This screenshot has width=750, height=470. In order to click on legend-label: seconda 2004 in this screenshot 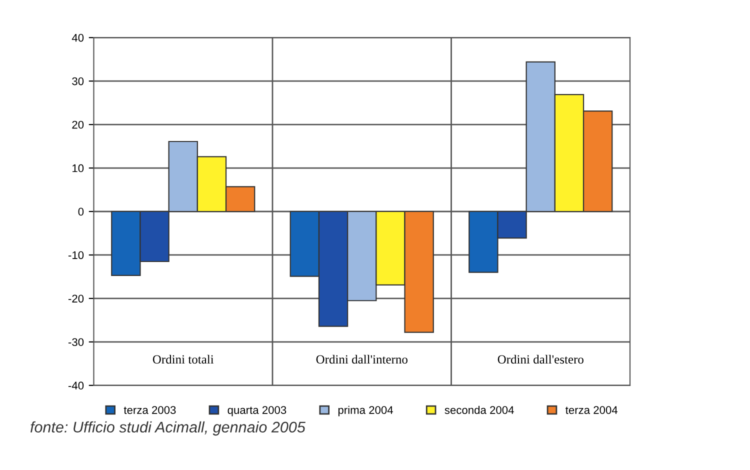, I will do `click(479, 410)`.